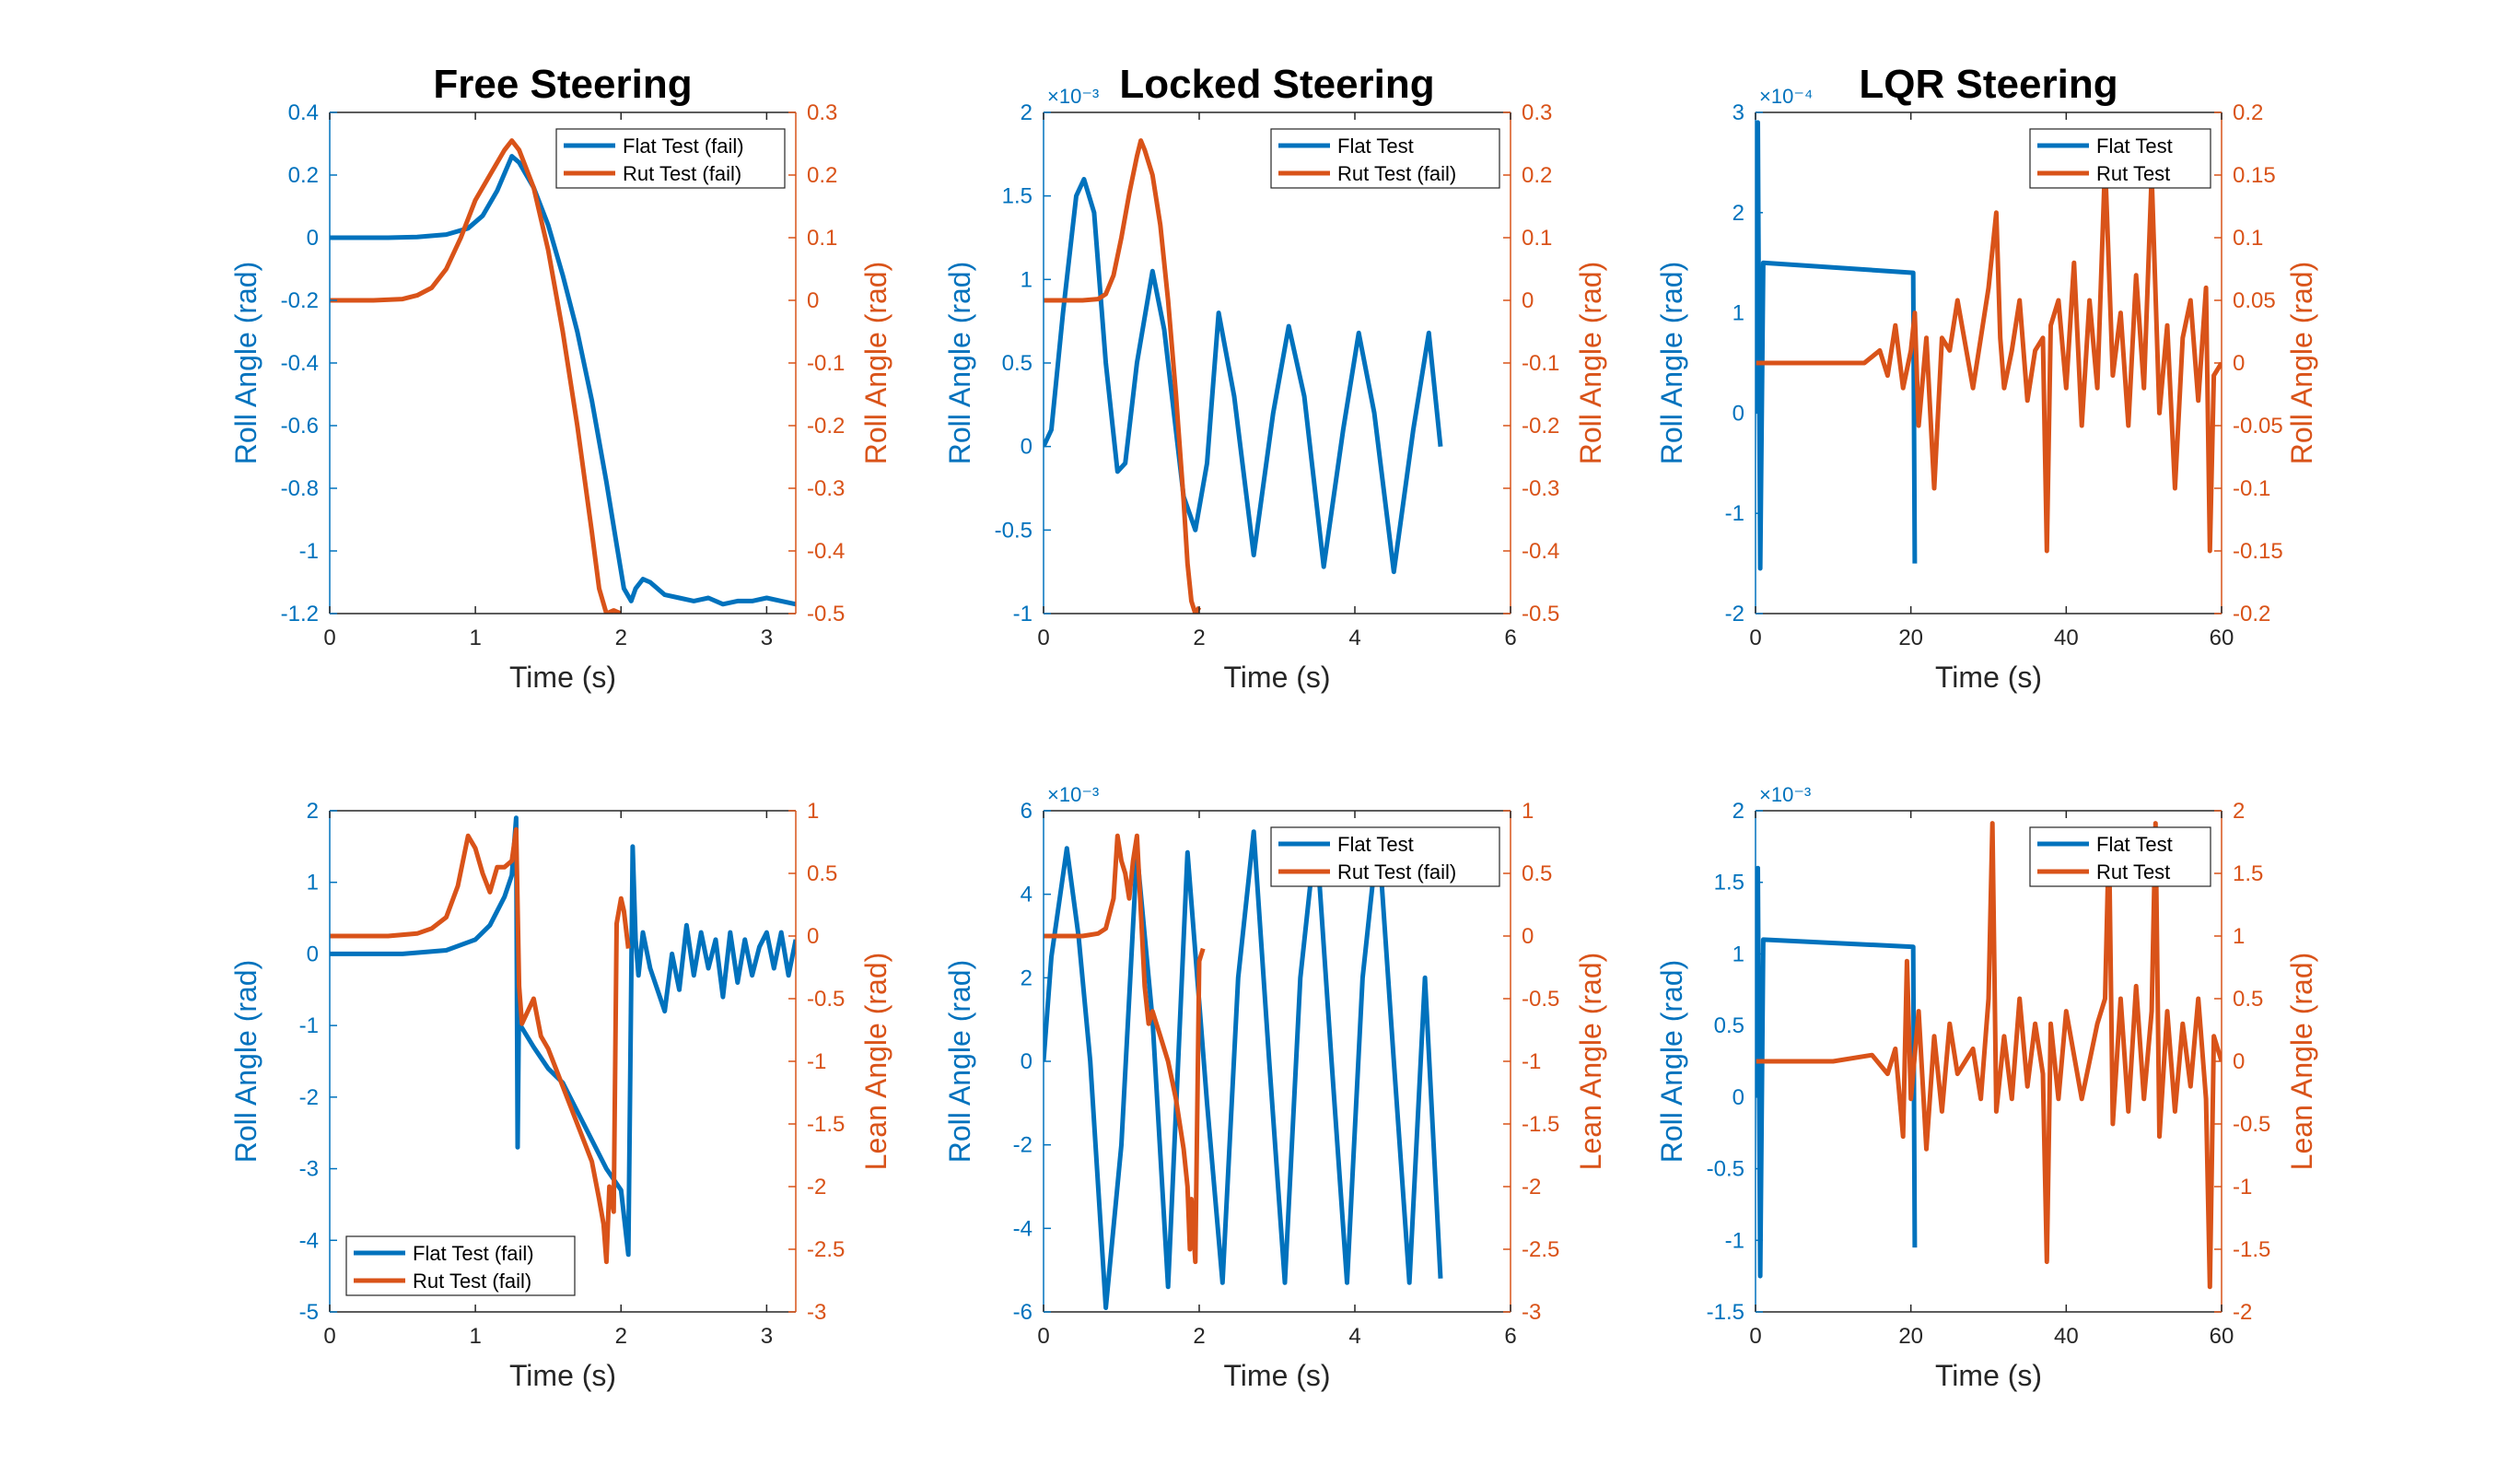  Describe the element at coordinates (1022, 1229) in the screenshot. I see `y-tick-label-left: -4` at that location.